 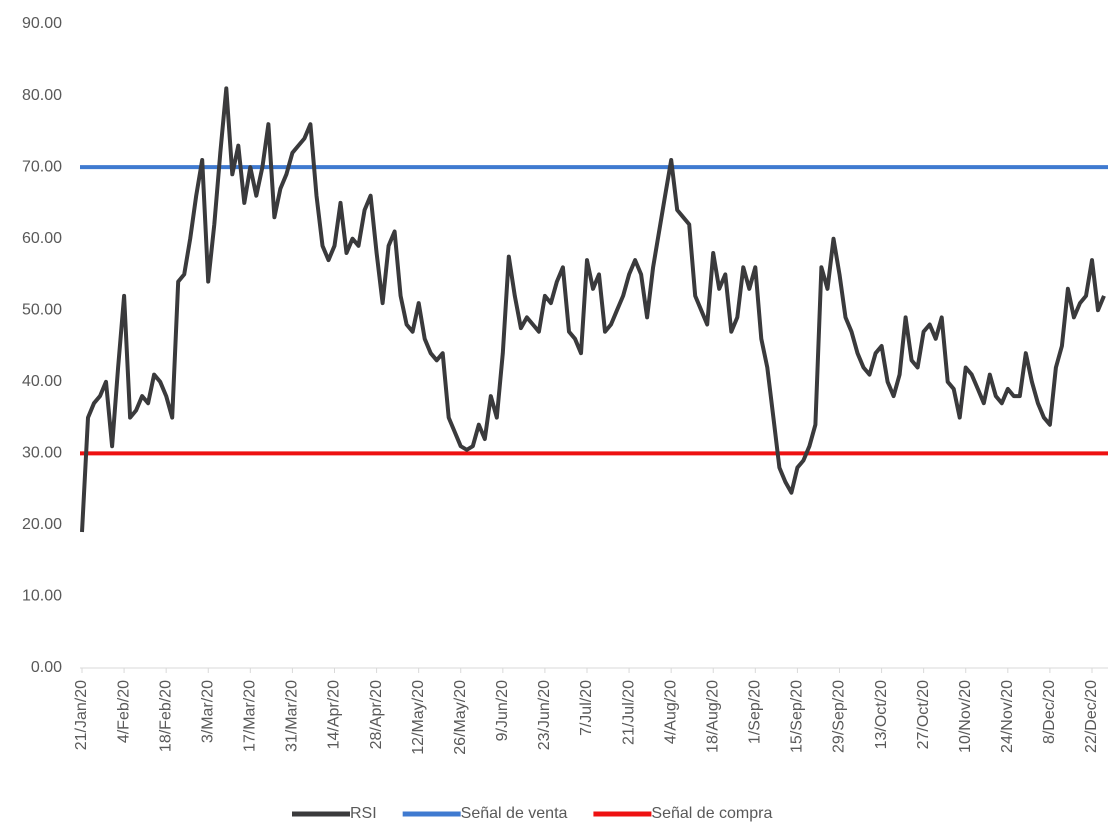 What do you see at coordinates (1049, 712) in the screenshot?
I see `x-tick-label: 8/Dec/20` at bounding box center [1049, 712].